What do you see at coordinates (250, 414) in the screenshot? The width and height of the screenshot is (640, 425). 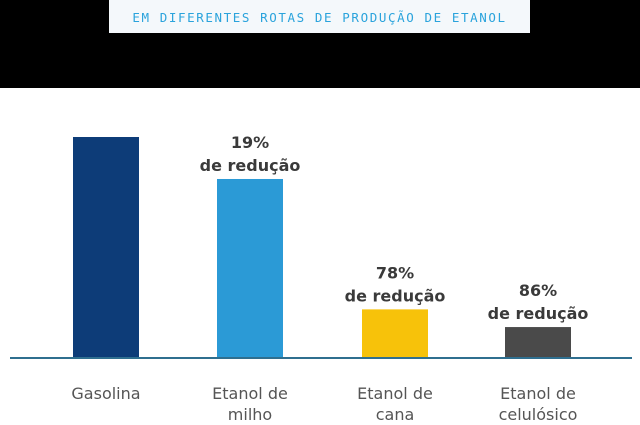 I see `category-label: milho` at bounding box center [250, 414].